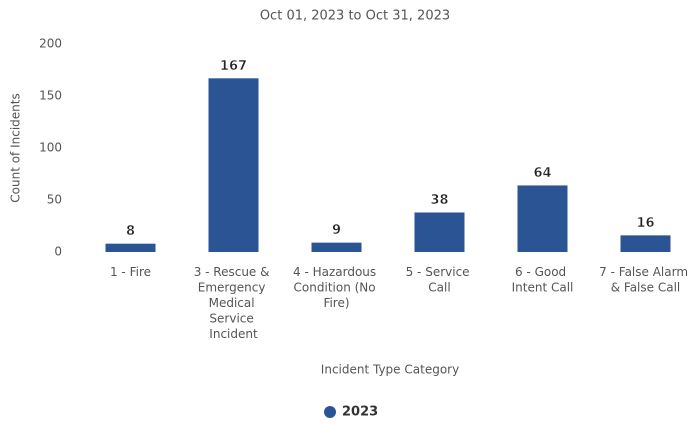  Describe the element at coordinates (58, 252) in the screenshot. I see `y-tick-label: 0` at that location.